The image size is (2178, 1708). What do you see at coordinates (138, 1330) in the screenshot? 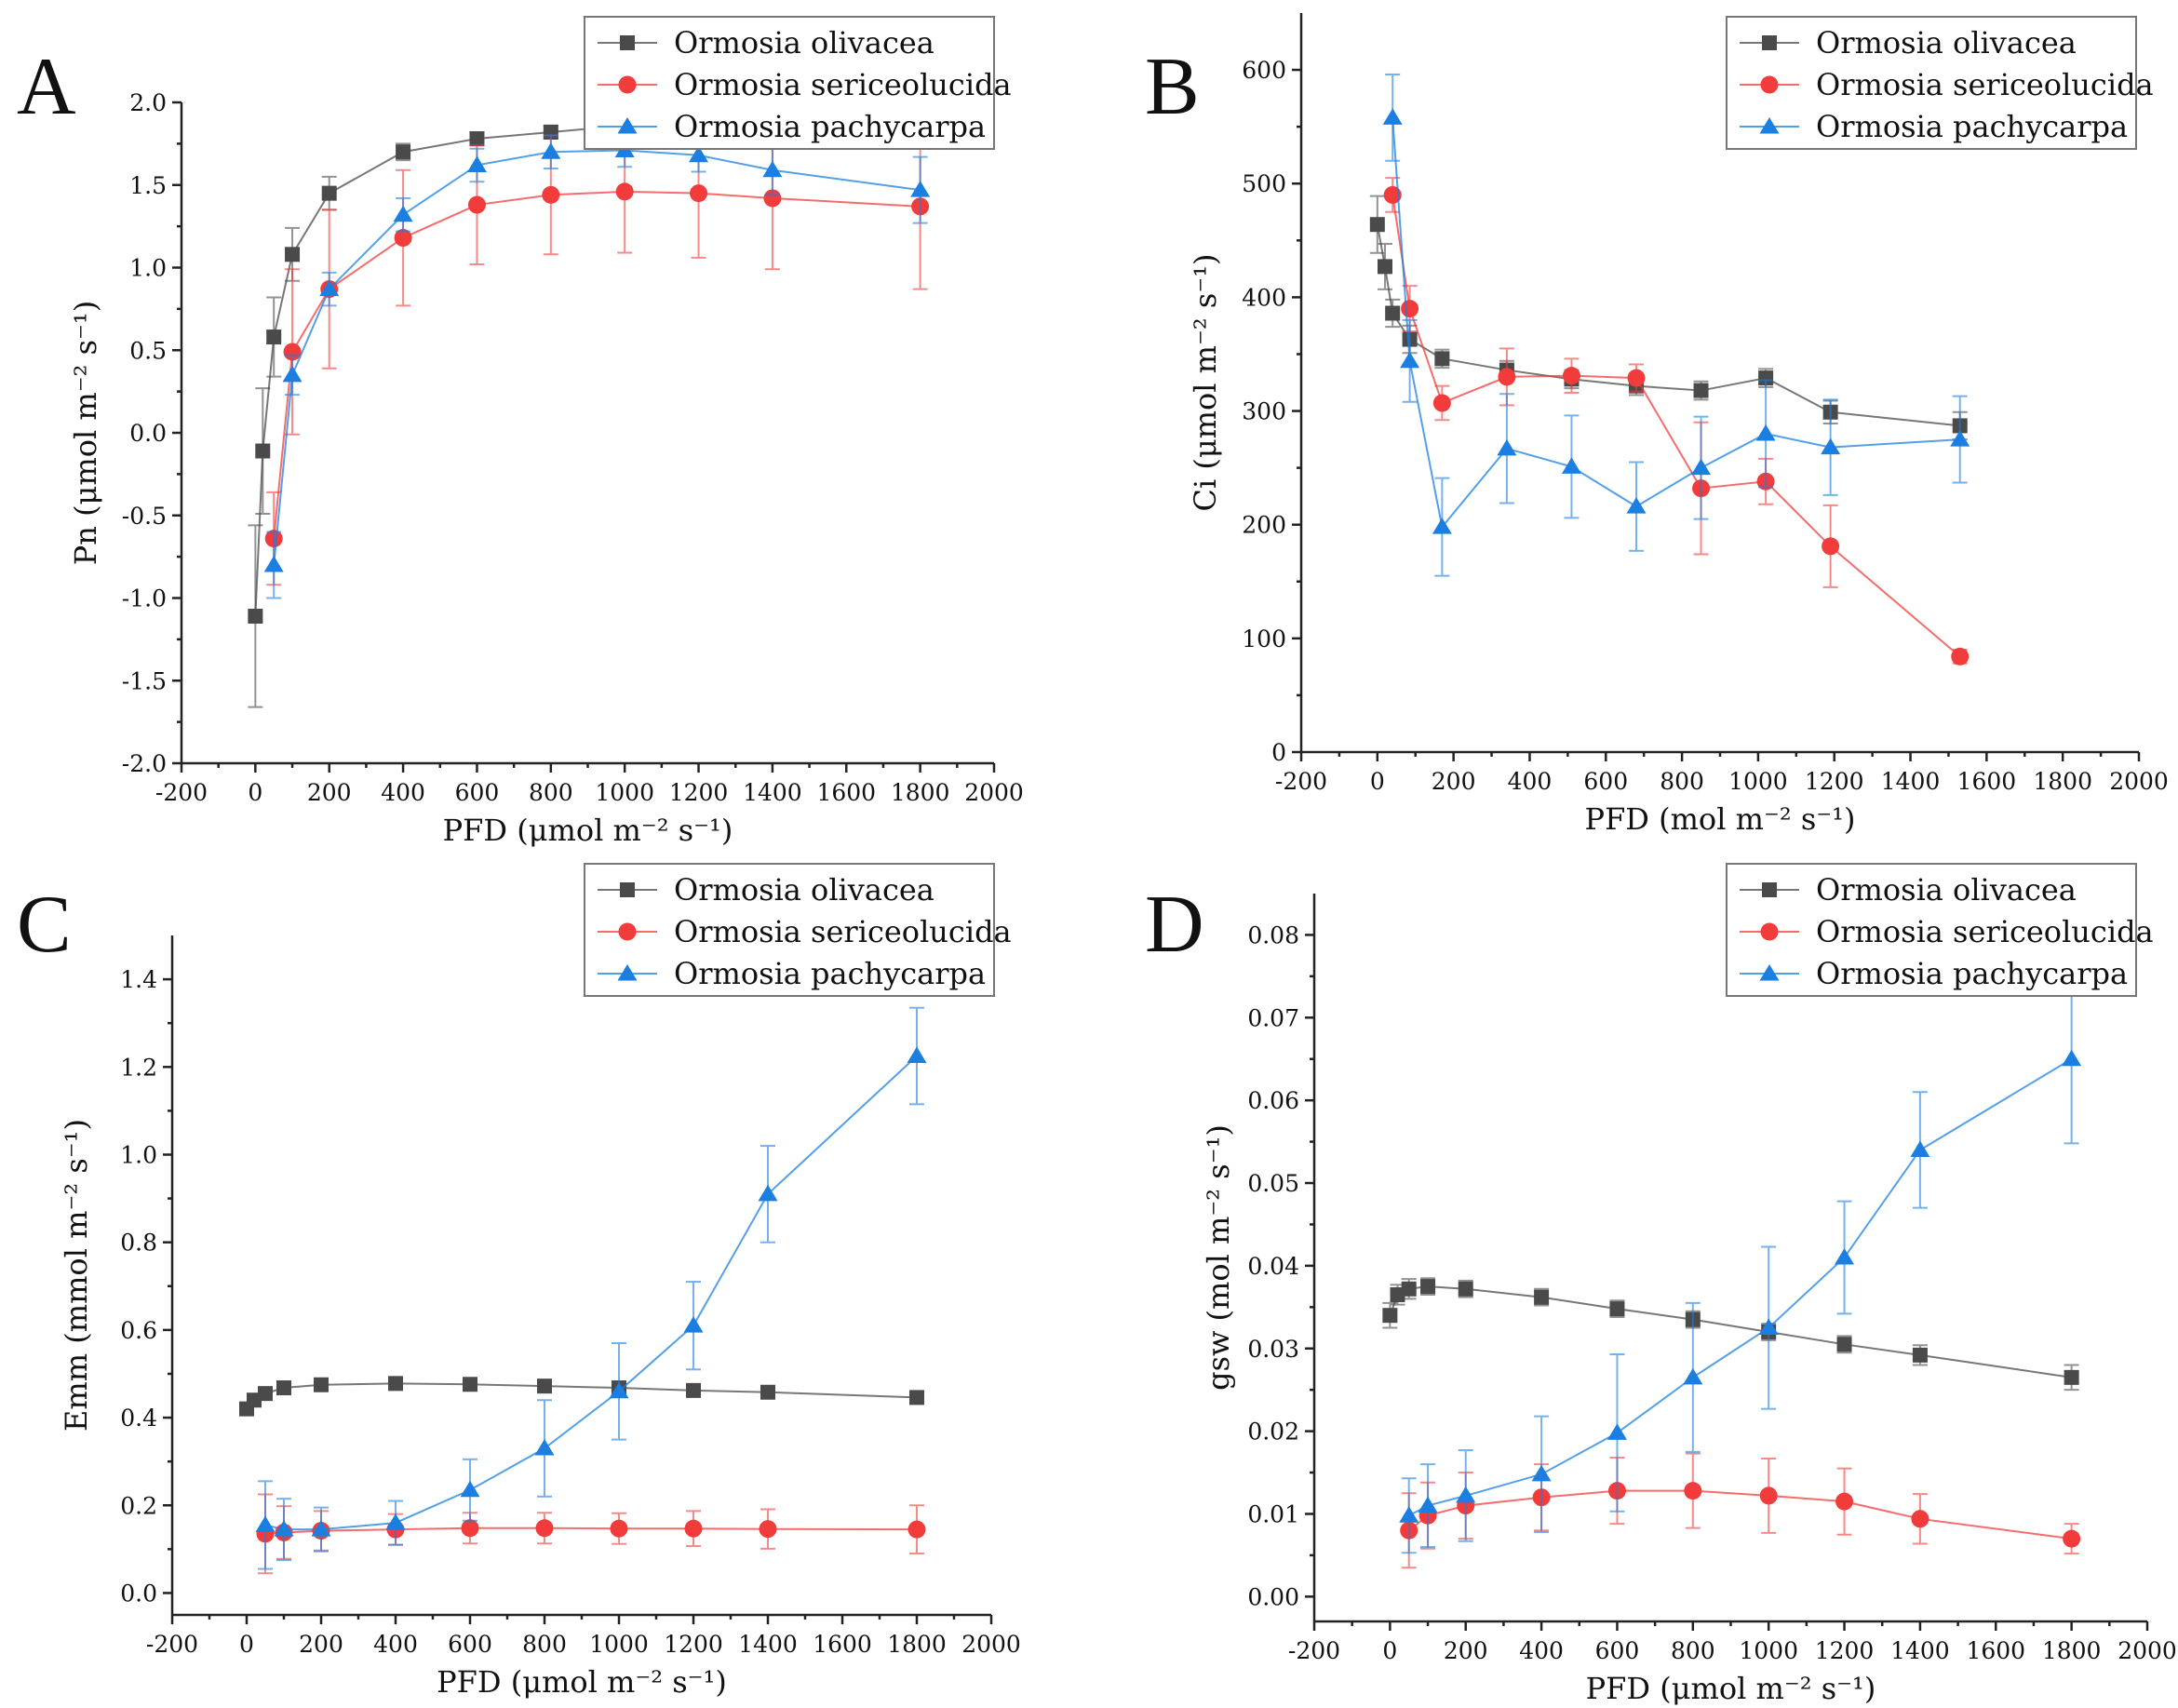
I see `y-tick-label: 0.6` at bounding box center [138, 1330].